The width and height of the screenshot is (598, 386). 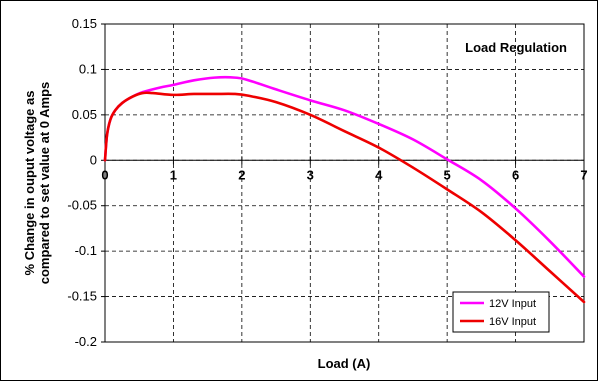 I want to click on y-tick-label-1: -0.15, so click(x=82, y=296).